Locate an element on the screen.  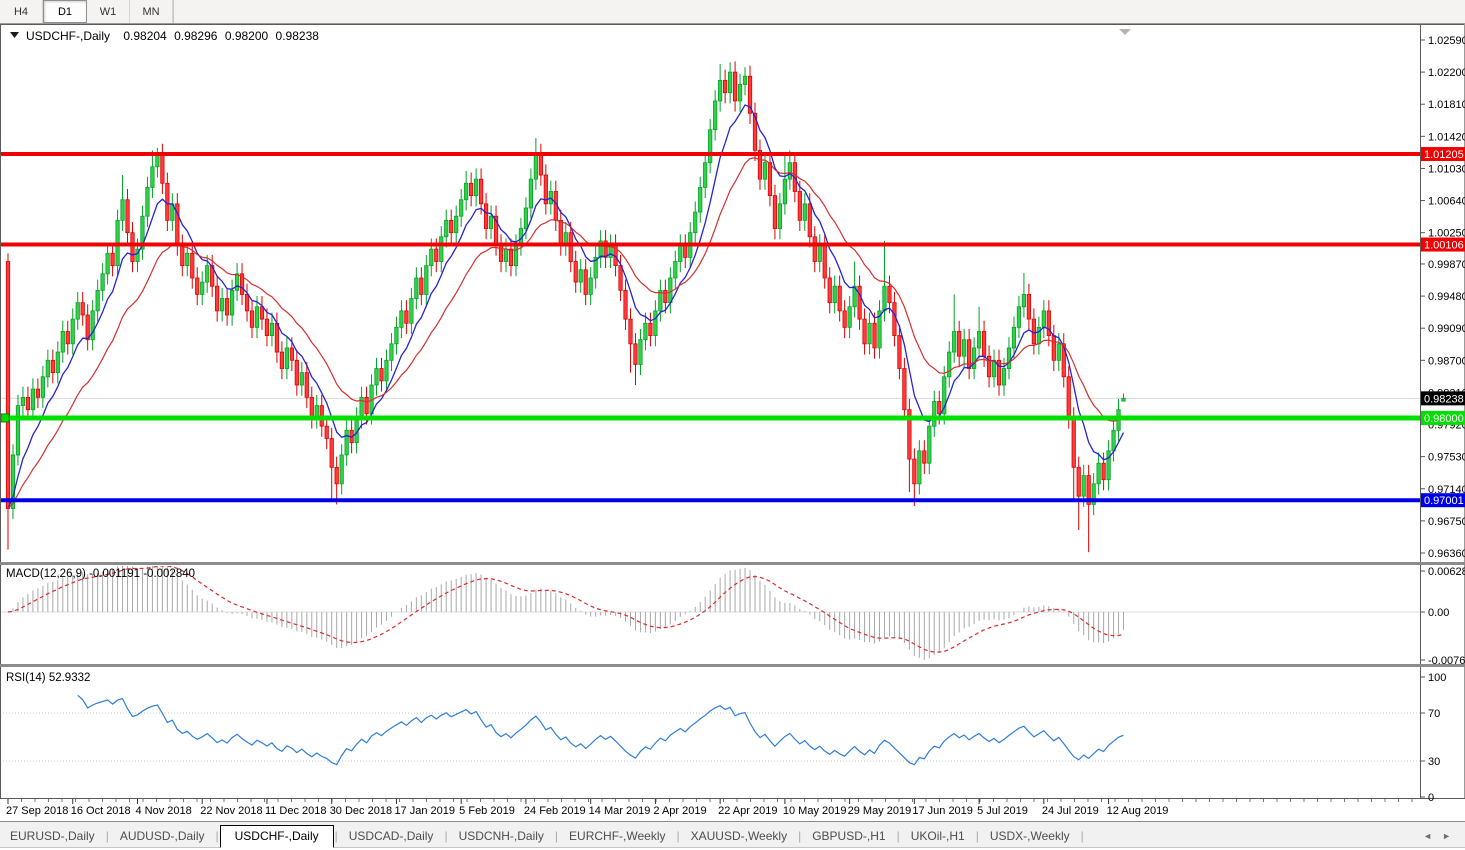
price-tick: 1.00640 is located at coordinates (1446, 202).